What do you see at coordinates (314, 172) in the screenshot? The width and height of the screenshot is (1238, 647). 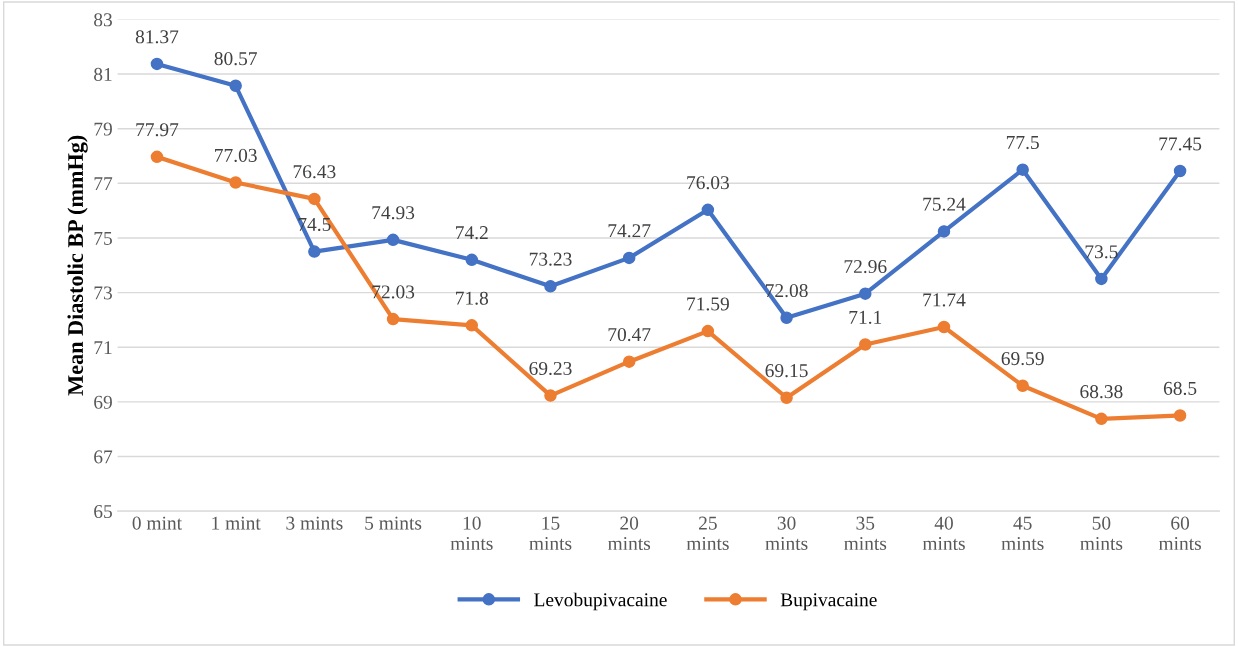 I see `data-label: 76.43` at bounding box center [314, 172].